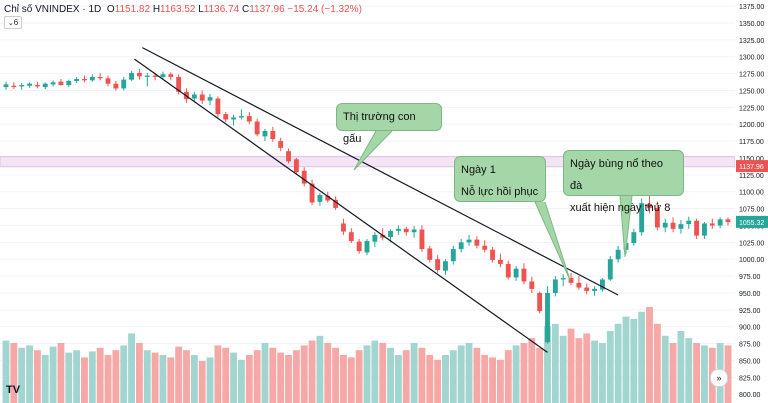 The height and width of the screenshot is (403, 768). What do you see at coordinates (389, 124) in the screenshot?
I see `annotation-bear-market: Thị trường con gấu` at bounding box center [389, 124].